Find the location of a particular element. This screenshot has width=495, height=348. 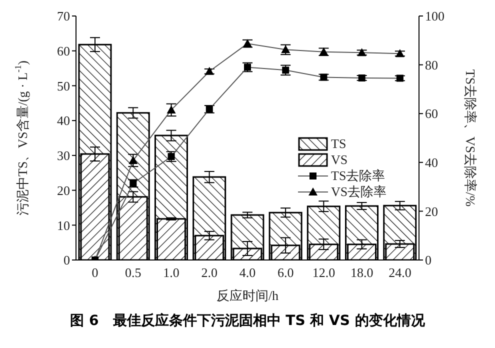

y2-tick-label: 0 is located at coordinates (428, 260).